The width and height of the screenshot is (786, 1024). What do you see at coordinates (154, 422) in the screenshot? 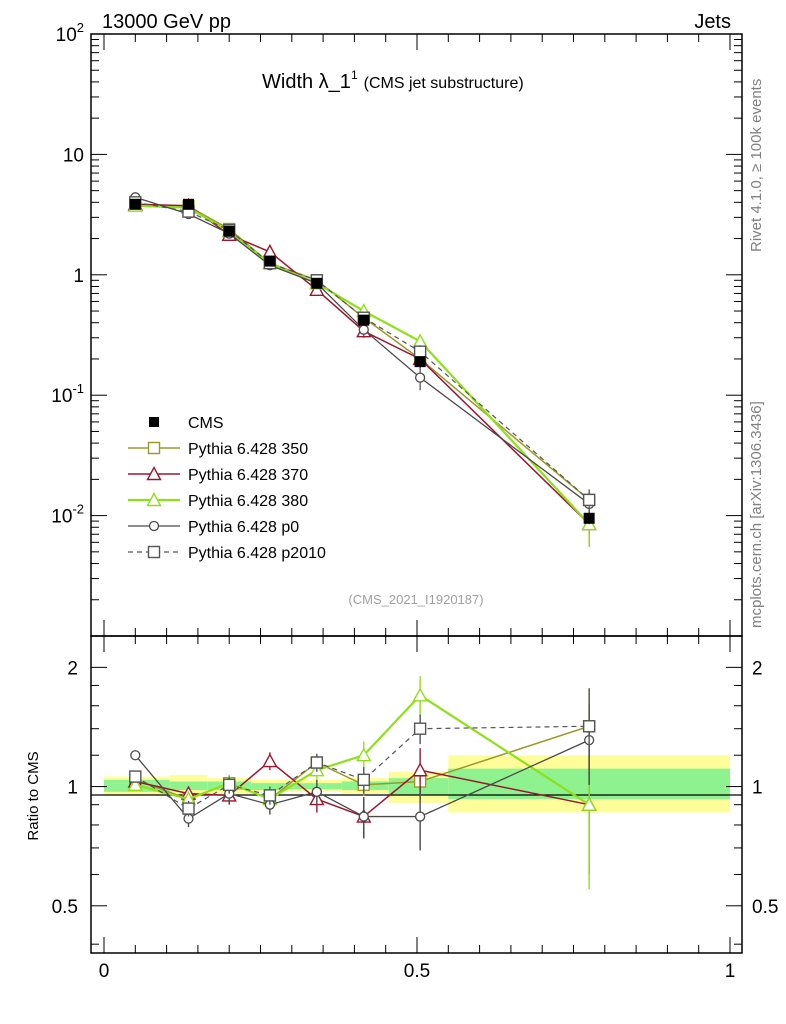
I see `legend-data-marker` at bounding box center [154, 422].